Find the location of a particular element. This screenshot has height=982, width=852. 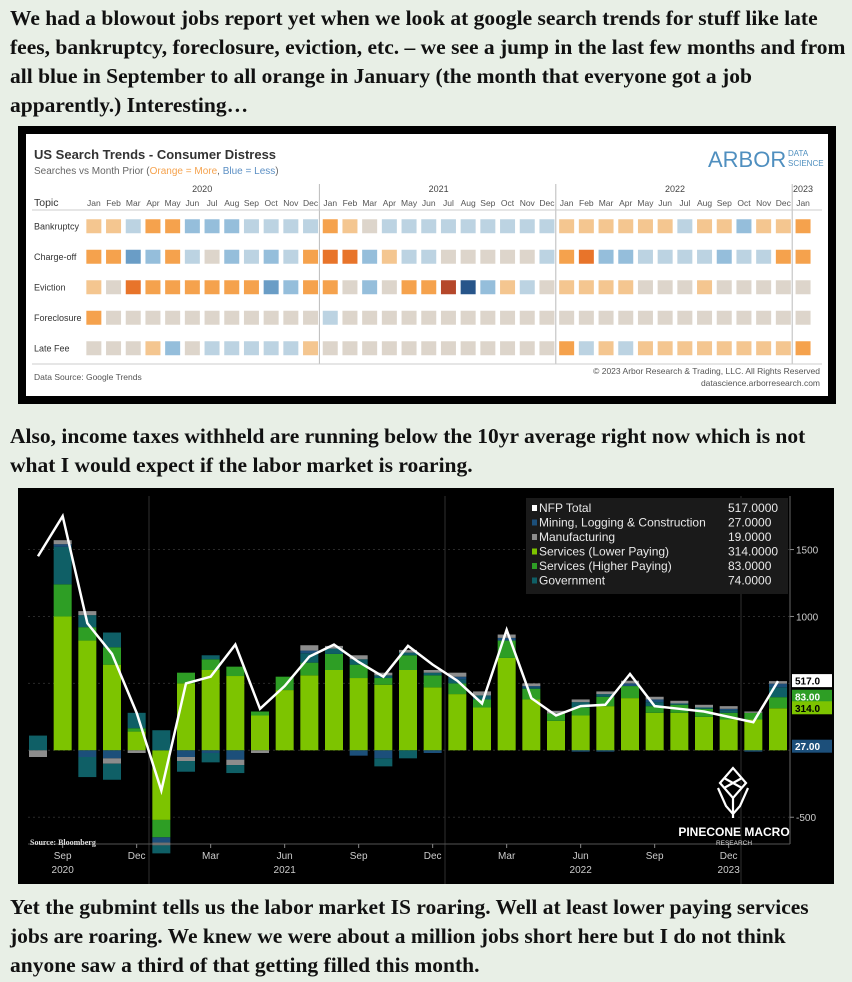

arbor-logo: ARBOR is located at coordinates (747, 159).